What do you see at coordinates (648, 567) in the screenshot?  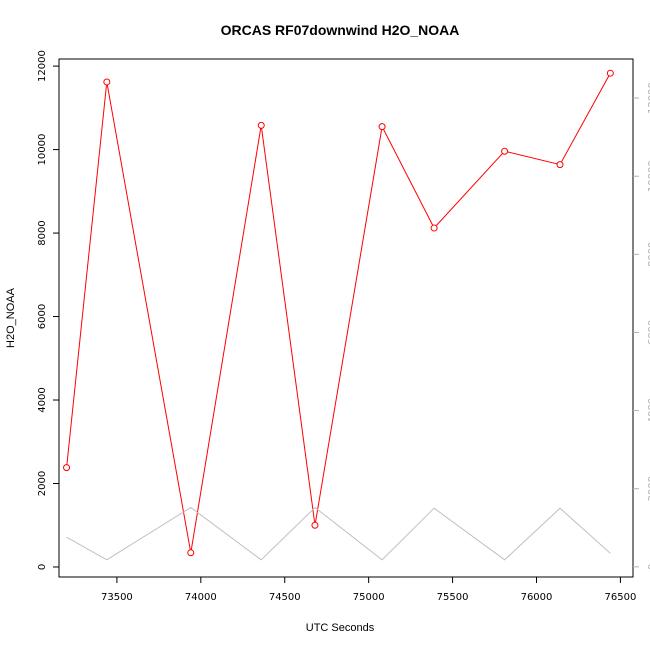 I see `y2-tick-label: 0` at bounding box center [648, 567].